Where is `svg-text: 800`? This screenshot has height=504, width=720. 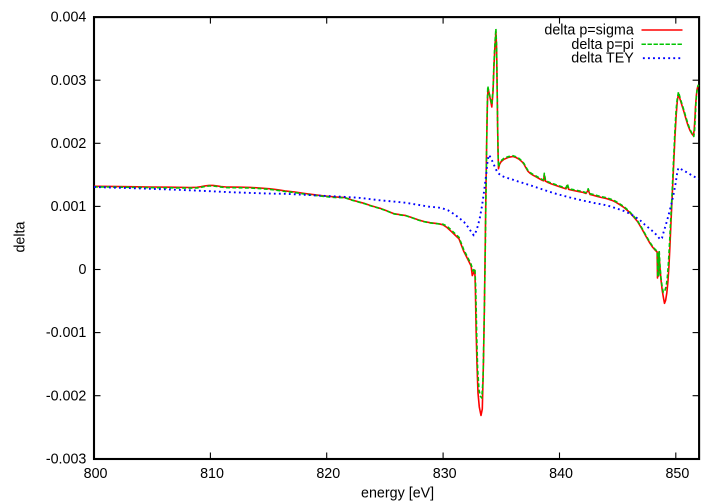
svg-text: 800 is located at coordinates (96, 474).